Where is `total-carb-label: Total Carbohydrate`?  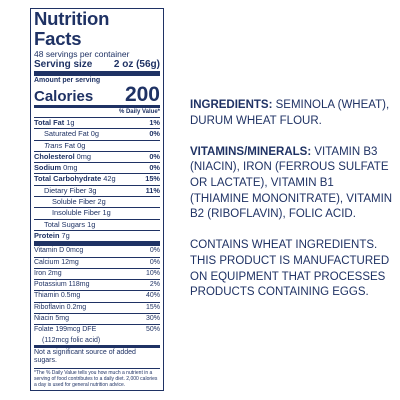
total-carb-label: Total Carbohydrate is located at coordinates (68, 179).